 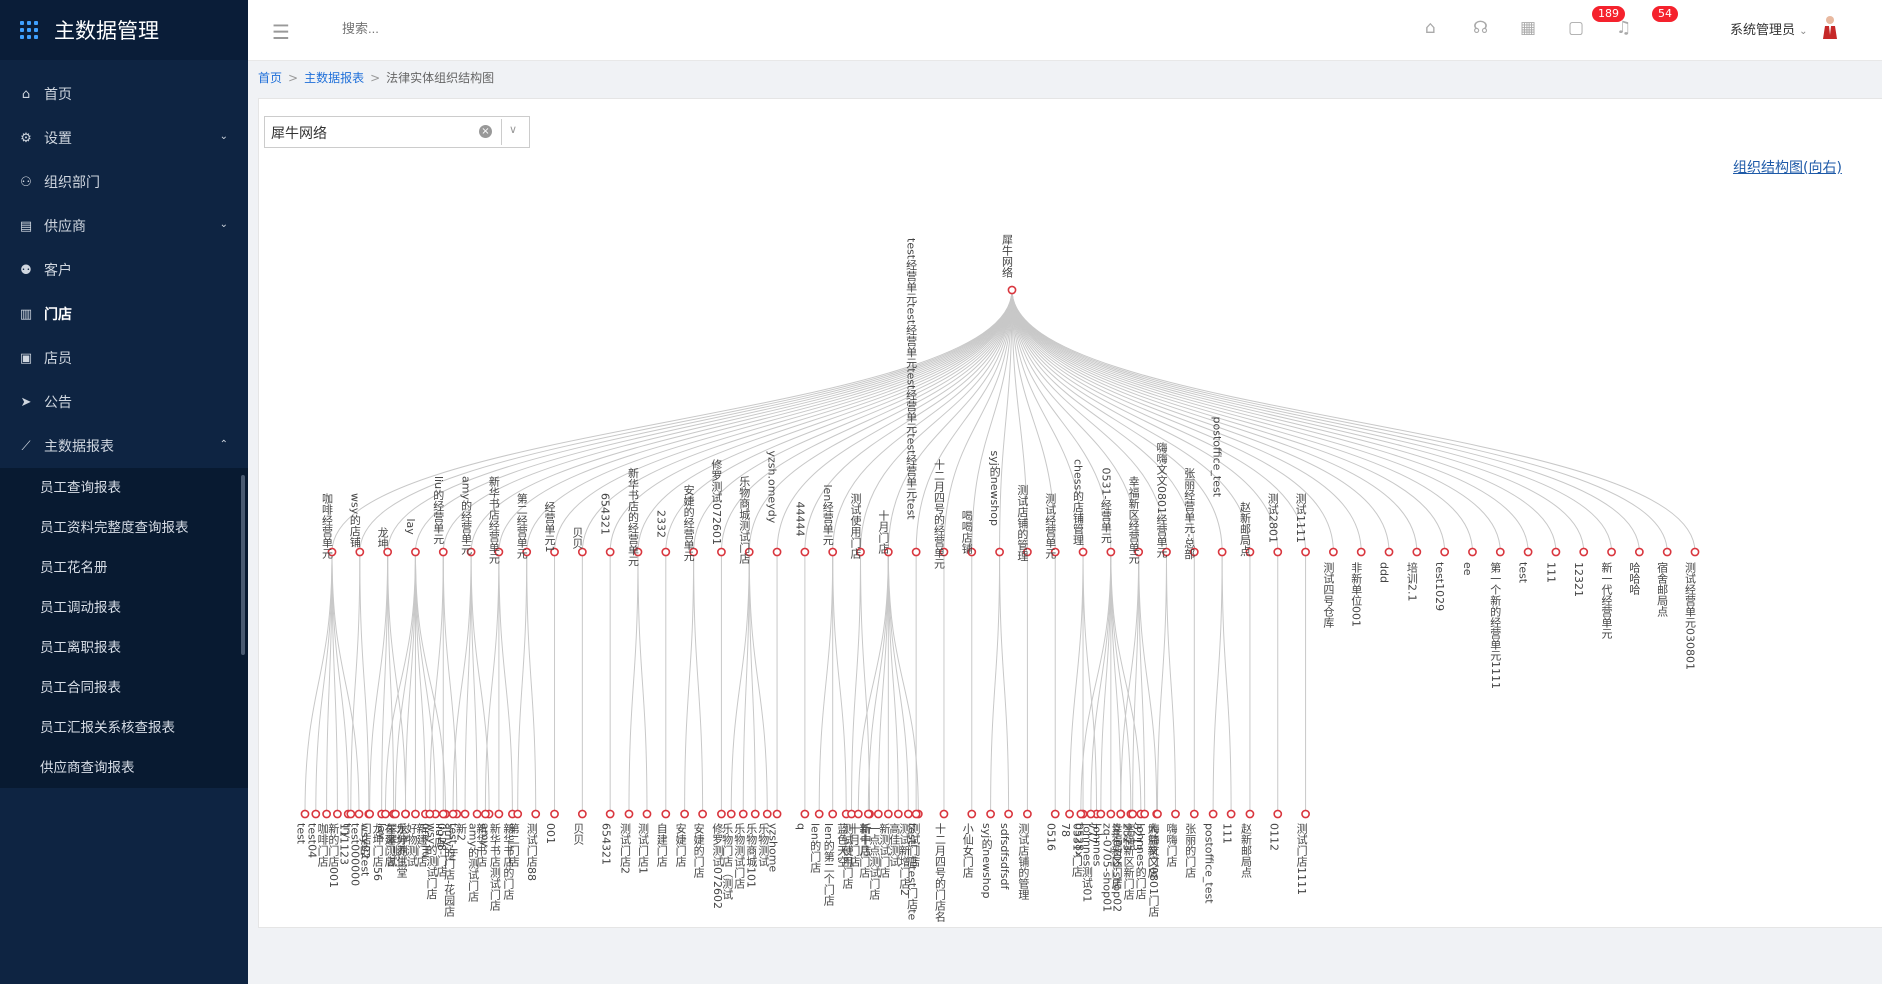 What do you see at coordinates (29, 30) in the screenshot?
I see `apps-grid-icon` at bounding box center [29, 30].